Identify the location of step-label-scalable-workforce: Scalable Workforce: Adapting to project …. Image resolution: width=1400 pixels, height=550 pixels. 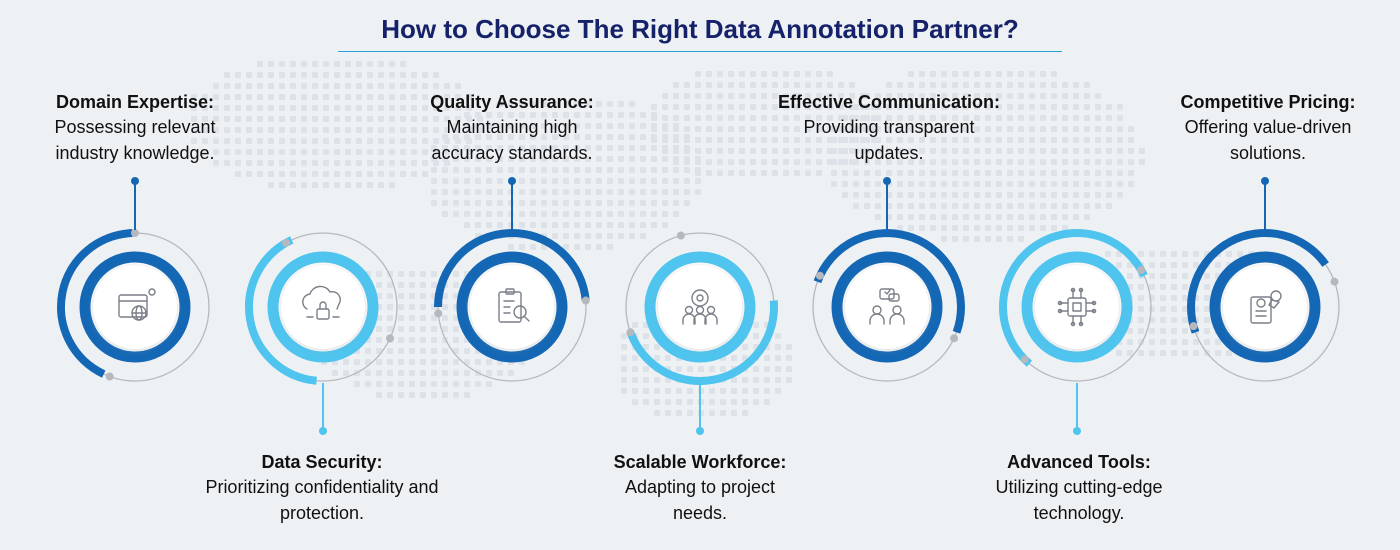
(700, 488).